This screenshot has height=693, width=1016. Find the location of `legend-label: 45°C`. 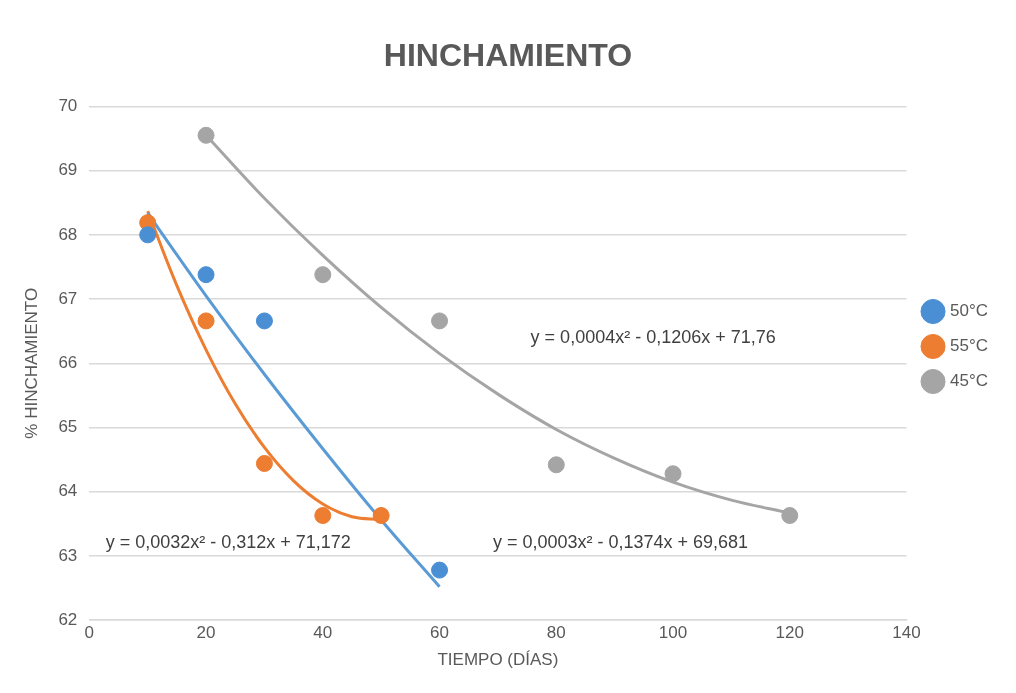

legend-label: 45°C is located at coordinates (969, 381).